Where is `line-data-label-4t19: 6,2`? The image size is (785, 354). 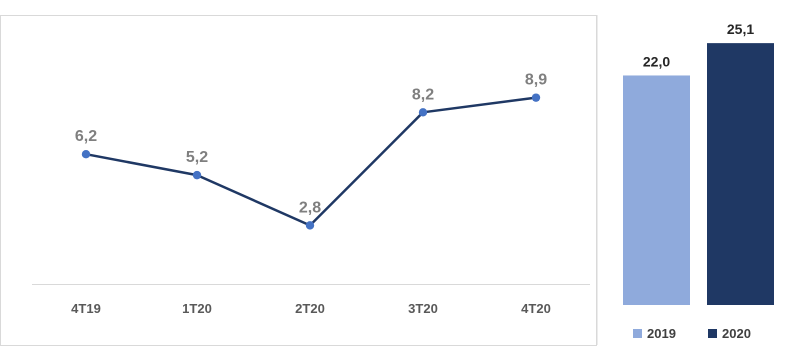 line-data-label-4t19: 6,2 is located at coordinates (86, 136).